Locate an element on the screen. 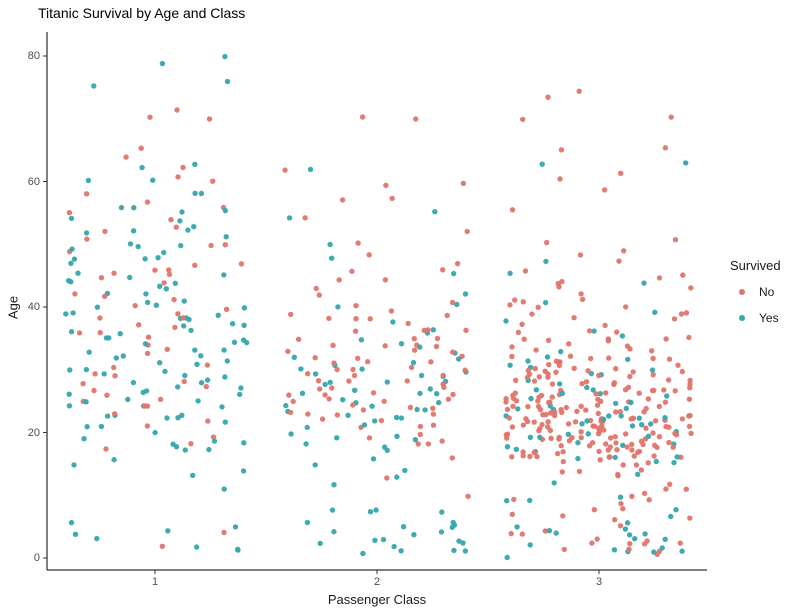 The width and height of the screenshot is (800, 615). y-tick-label: 20 is located at coordinates (33, 432).